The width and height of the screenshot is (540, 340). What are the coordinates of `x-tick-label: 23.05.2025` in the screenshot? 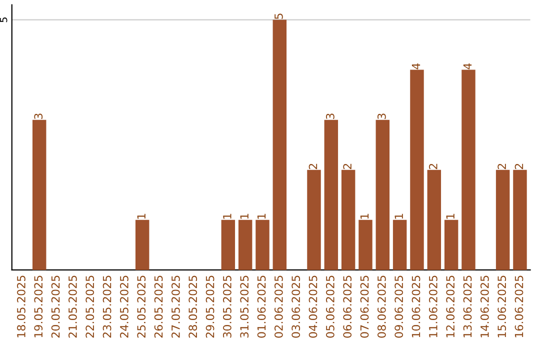 It's located at (107, 307).